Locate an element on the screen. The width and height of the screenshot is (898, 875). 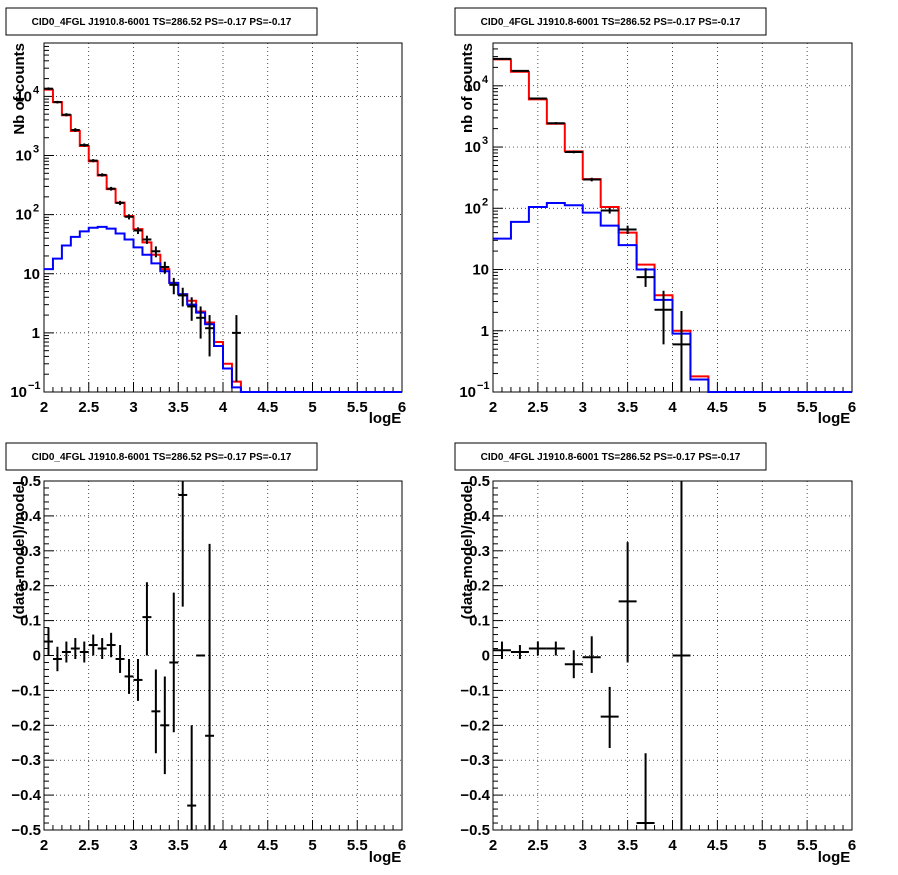
y-axis-title: nb of counts is located at coordinates (467, 88).